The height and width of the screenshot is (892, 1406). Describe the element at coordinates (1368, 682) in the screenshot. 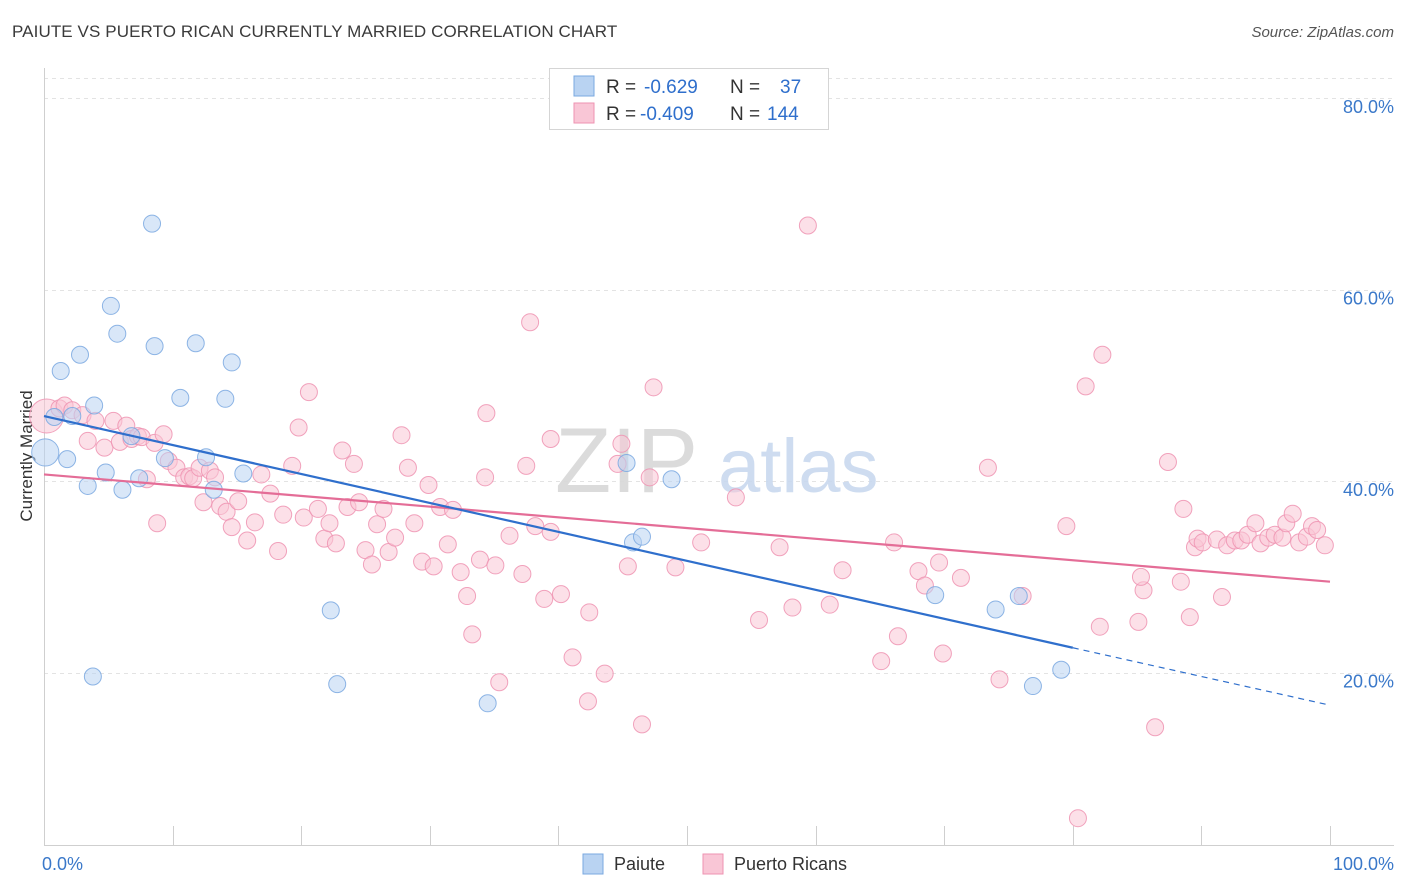

I see `y-tick-label-20: 20.0%` at that location.